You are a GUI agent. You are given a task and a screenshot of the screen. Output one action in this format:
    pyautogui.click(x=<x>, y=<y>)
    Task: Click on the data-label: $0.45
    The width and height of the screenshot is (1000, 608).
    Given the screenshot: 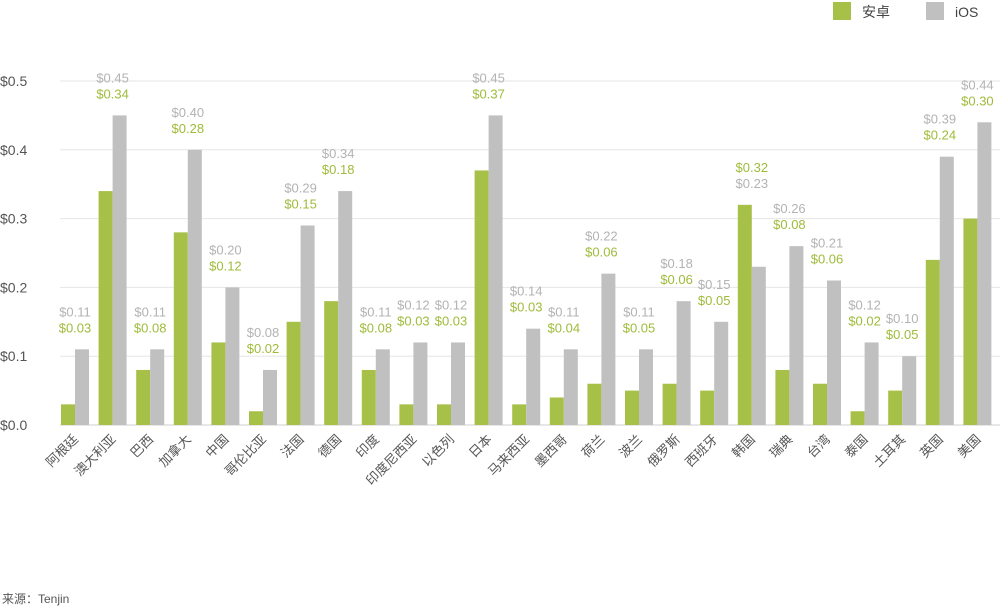 What is the action you would take?
    pyautogui.click(x=488, y=77)
    